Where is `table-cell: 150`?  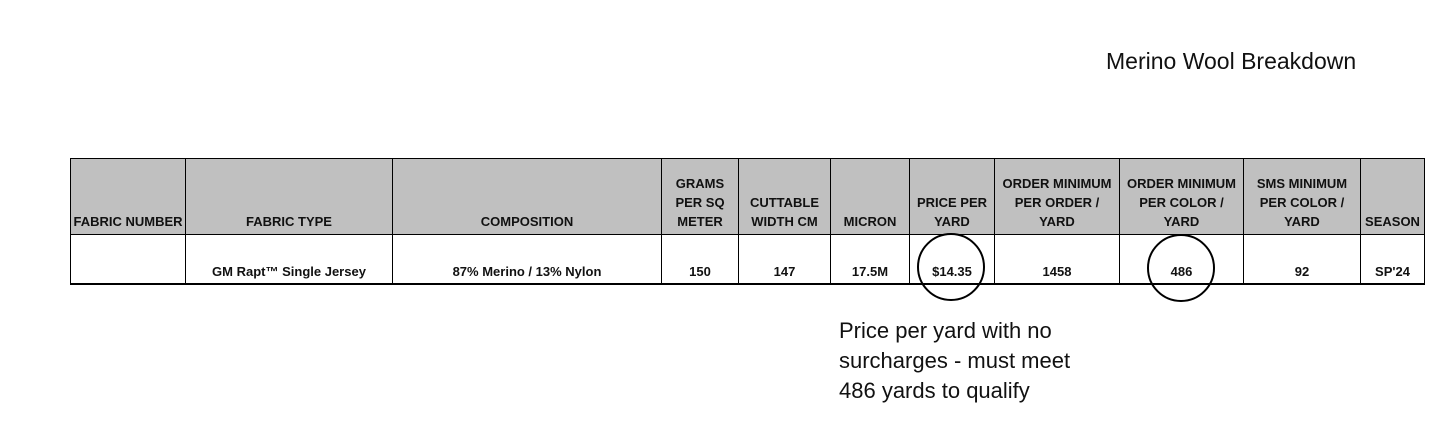
table-cell: 150 is located at coordinates (700, 259).